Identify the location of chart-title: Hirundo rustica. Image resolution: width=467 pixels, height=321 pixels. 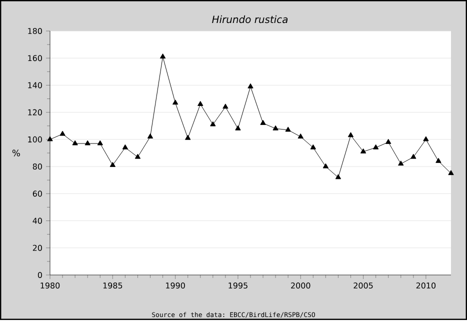
(250, 19).